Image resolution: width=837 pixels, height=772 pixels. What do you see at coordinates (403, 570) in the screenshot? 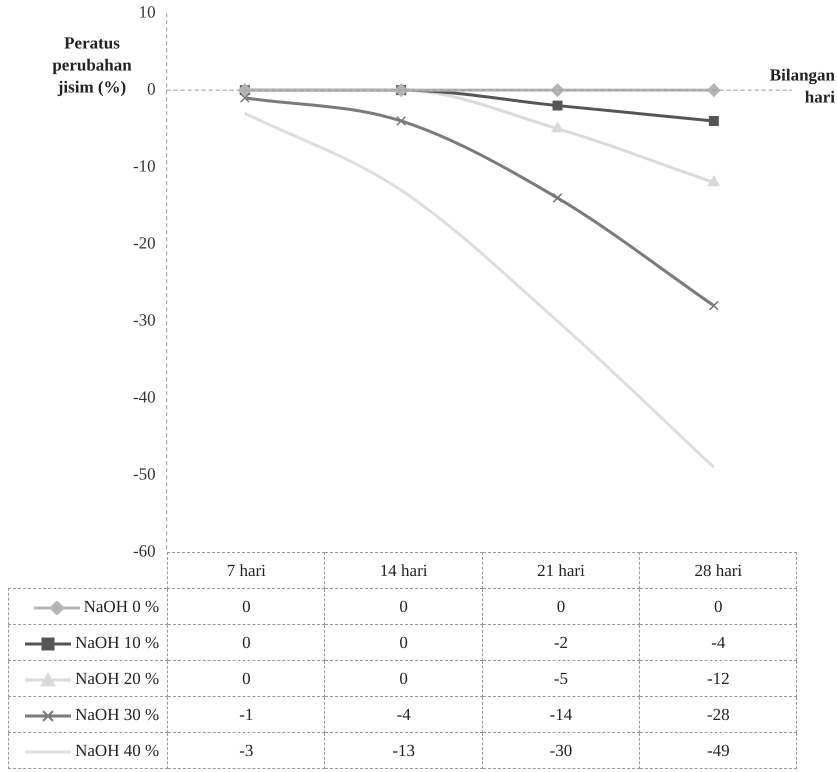
I see `x-tick-label: 14 hari` at bounding box center [403, 570].